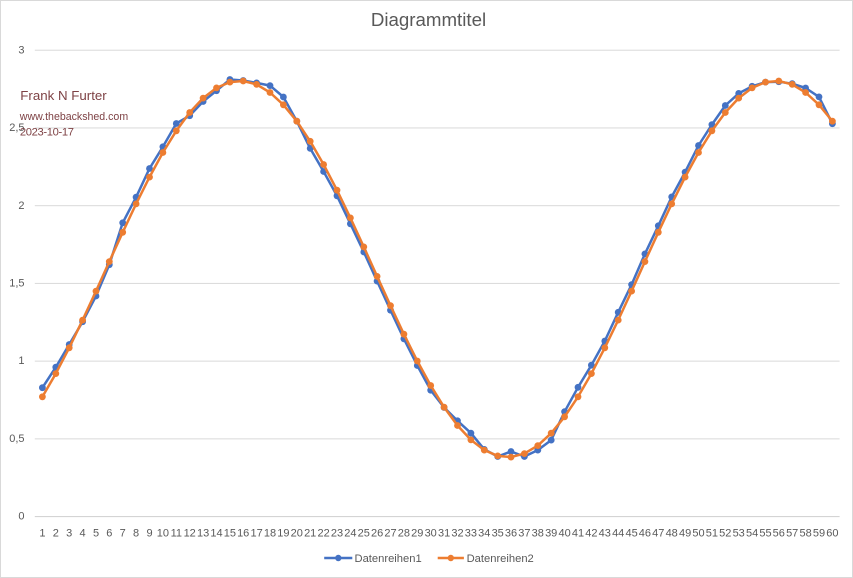  I want to click on svg-text: 43, so click(605, 534).